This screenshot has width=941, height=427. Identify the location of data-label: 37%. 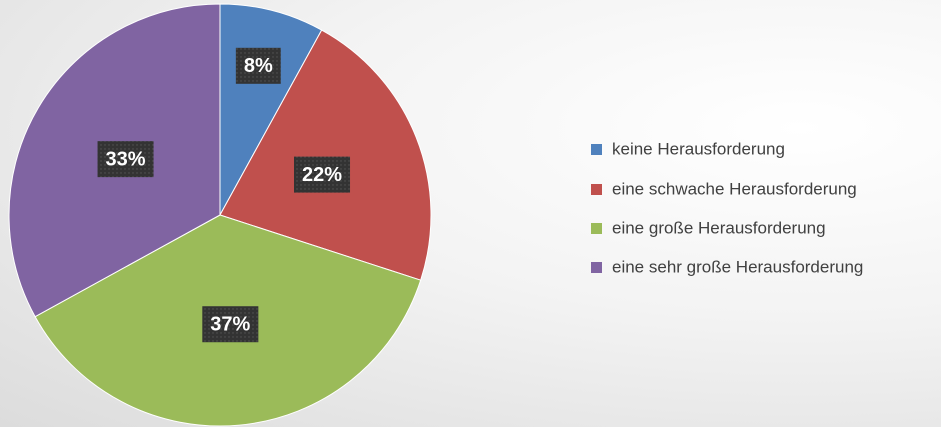
(230, 324).